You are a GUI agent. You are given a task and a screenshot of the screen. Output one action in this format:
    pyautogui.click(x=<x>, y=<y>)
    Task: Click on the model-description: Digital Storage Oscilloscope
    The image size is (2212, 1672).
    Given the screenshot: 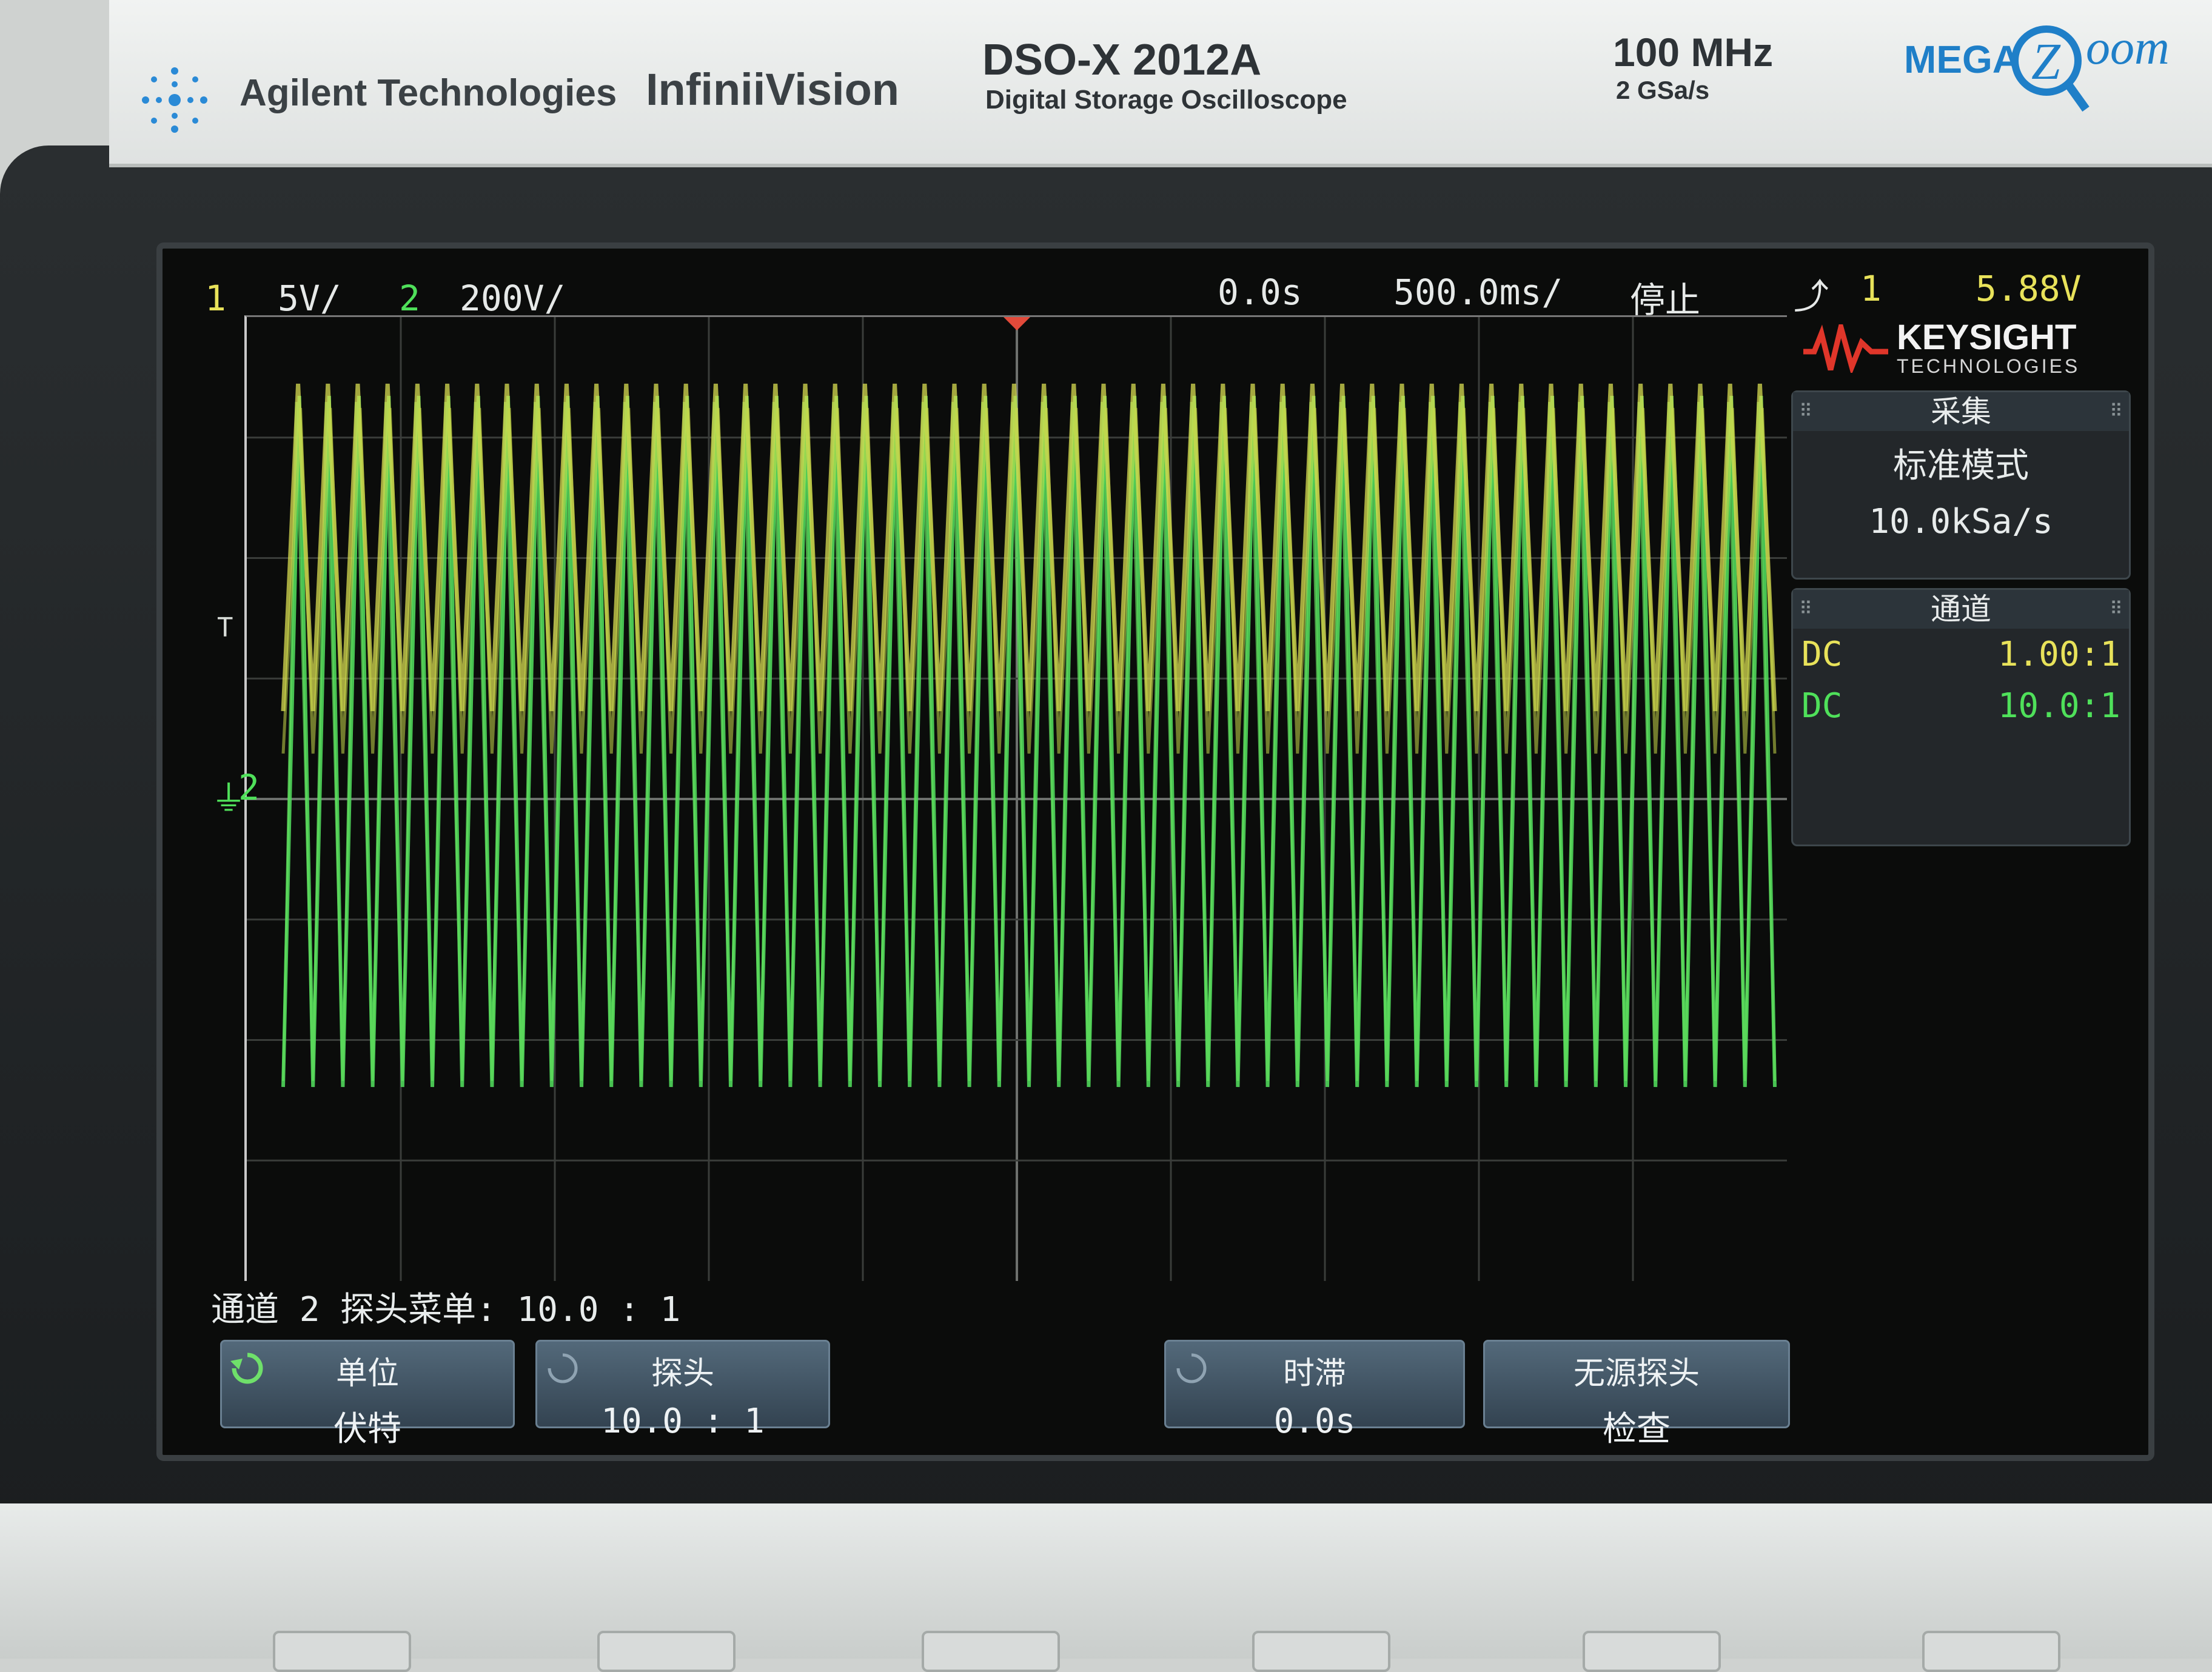 What is the action you would take?
    pyautogui.click(x=1166, y=100)
    